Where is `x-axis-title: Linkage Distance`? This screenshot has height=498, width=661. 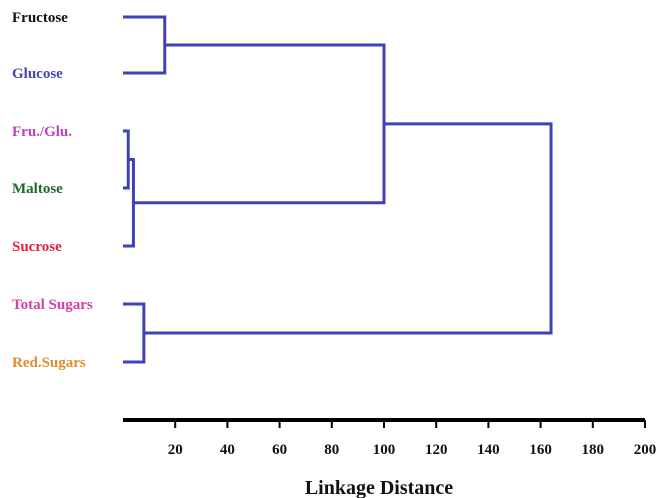 x-axis-title: Linkage Distance is located at coordinates (379, 487).